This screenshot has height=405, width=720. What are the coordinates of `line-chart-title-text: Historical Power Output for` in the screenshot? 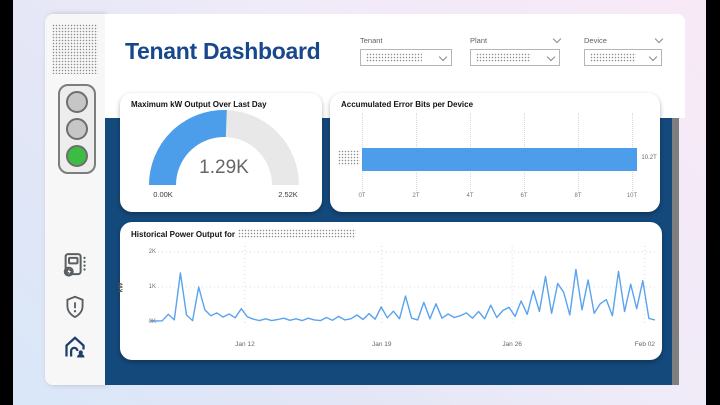 It's located at (183, 234).